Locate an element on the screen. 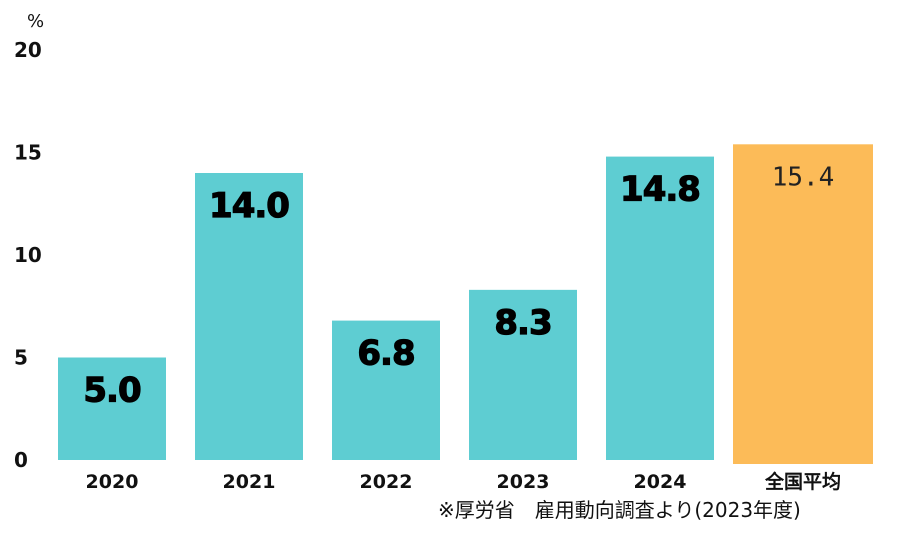 This screenshot has height=533, width=899. x-tick-label: 2020 is located at coordinates (112, 482).